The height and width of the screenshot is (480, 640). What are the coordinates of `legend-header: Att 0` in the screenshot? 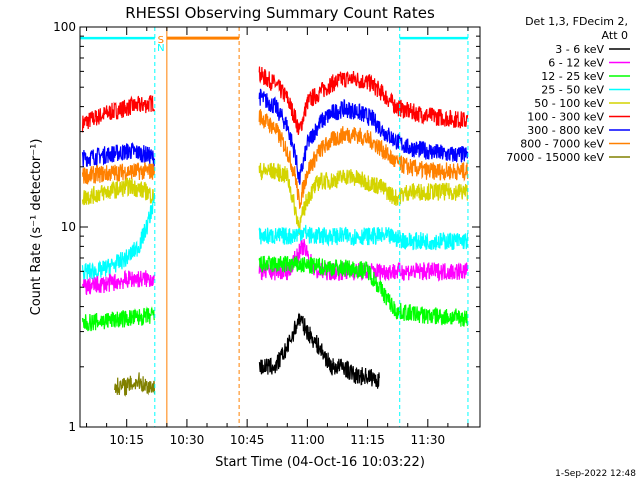 It's located at (615, 35).